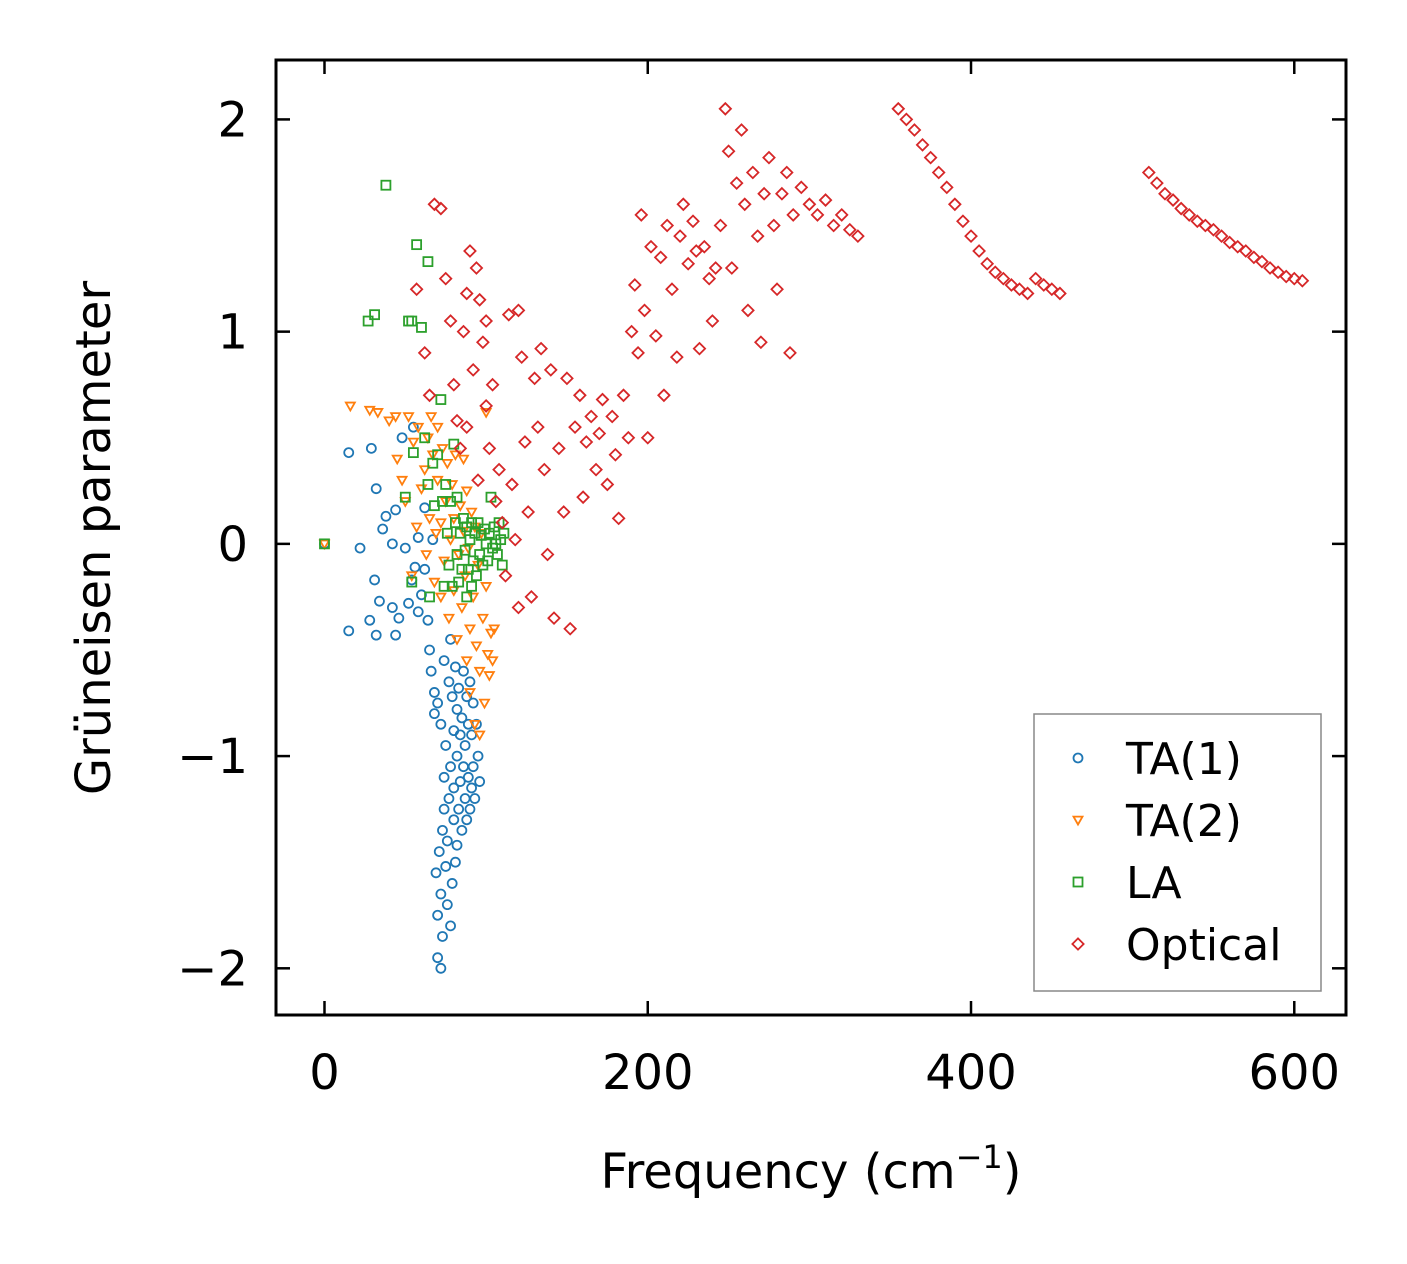 The image size is (1407, 1264). Describe the element at coordinates (1156, 821) in the screenshot. I see `legend-item: TA(2)` at that location.